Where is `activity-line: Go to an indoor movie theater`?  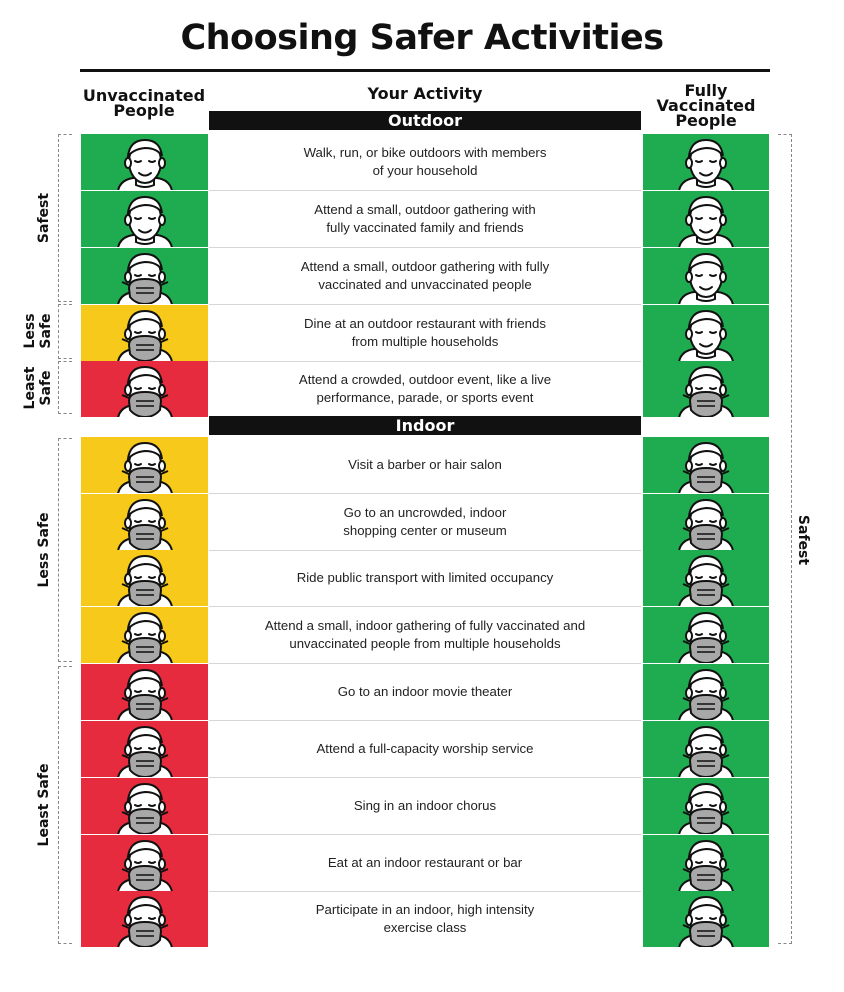 activity-line: Go to an indoor movie theater is located at coordinates (425, 691).